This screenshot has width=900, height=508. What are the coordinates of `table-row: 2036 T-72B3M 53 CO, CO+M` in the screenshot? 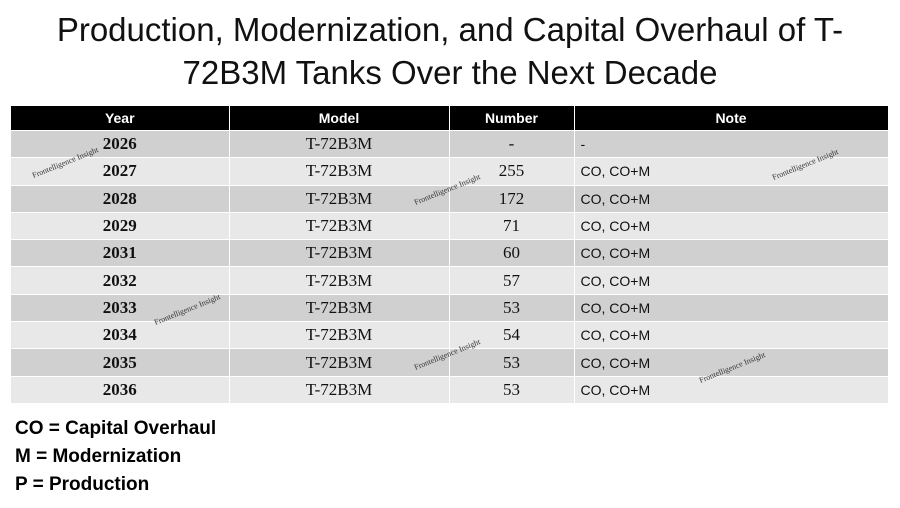 It's located at (450, 389).